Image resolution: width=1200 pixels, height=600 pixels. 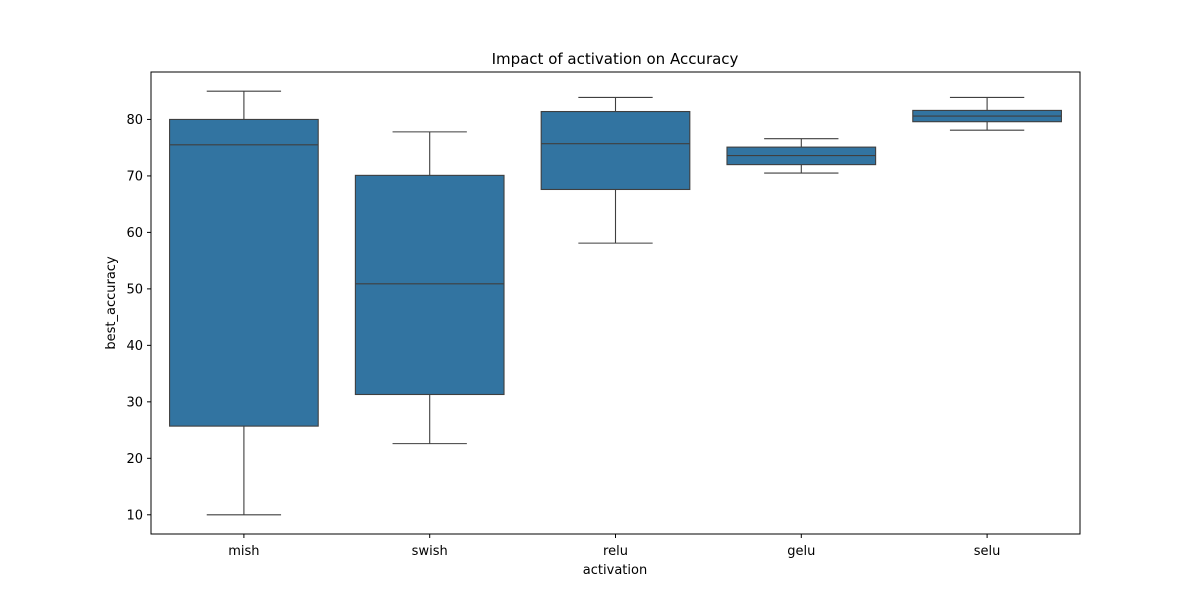 What do you see at coordinates (134, 515) in the screenshot?
I see `y-tick-label: 10` at bounding box center [134, 515].